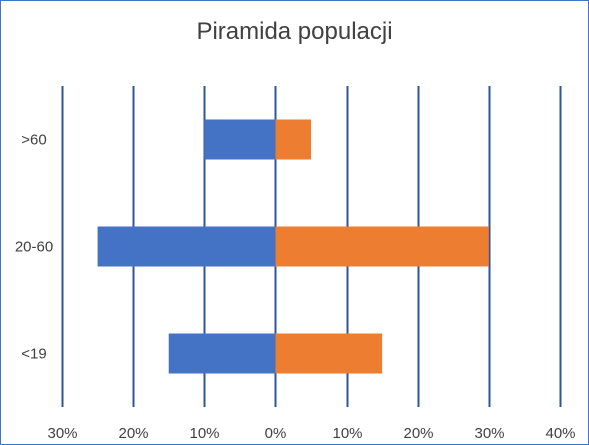 The image size is (589, 445). What do you see at coordinates (33, 140) in the screenshot?
I see `category-label: >60` at bounding box center [33, 140].